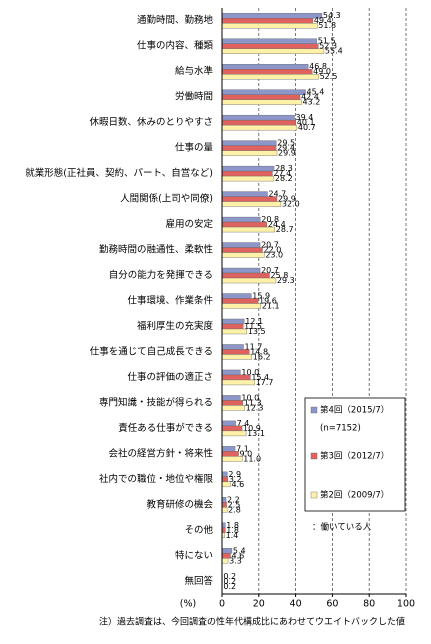 The height and width of the screenshot is (644, 431). What do you see at coordinates (342, 527) in the screenshot?
I see `legend-caption: ：働いている人` at bounding box center [342, 527].